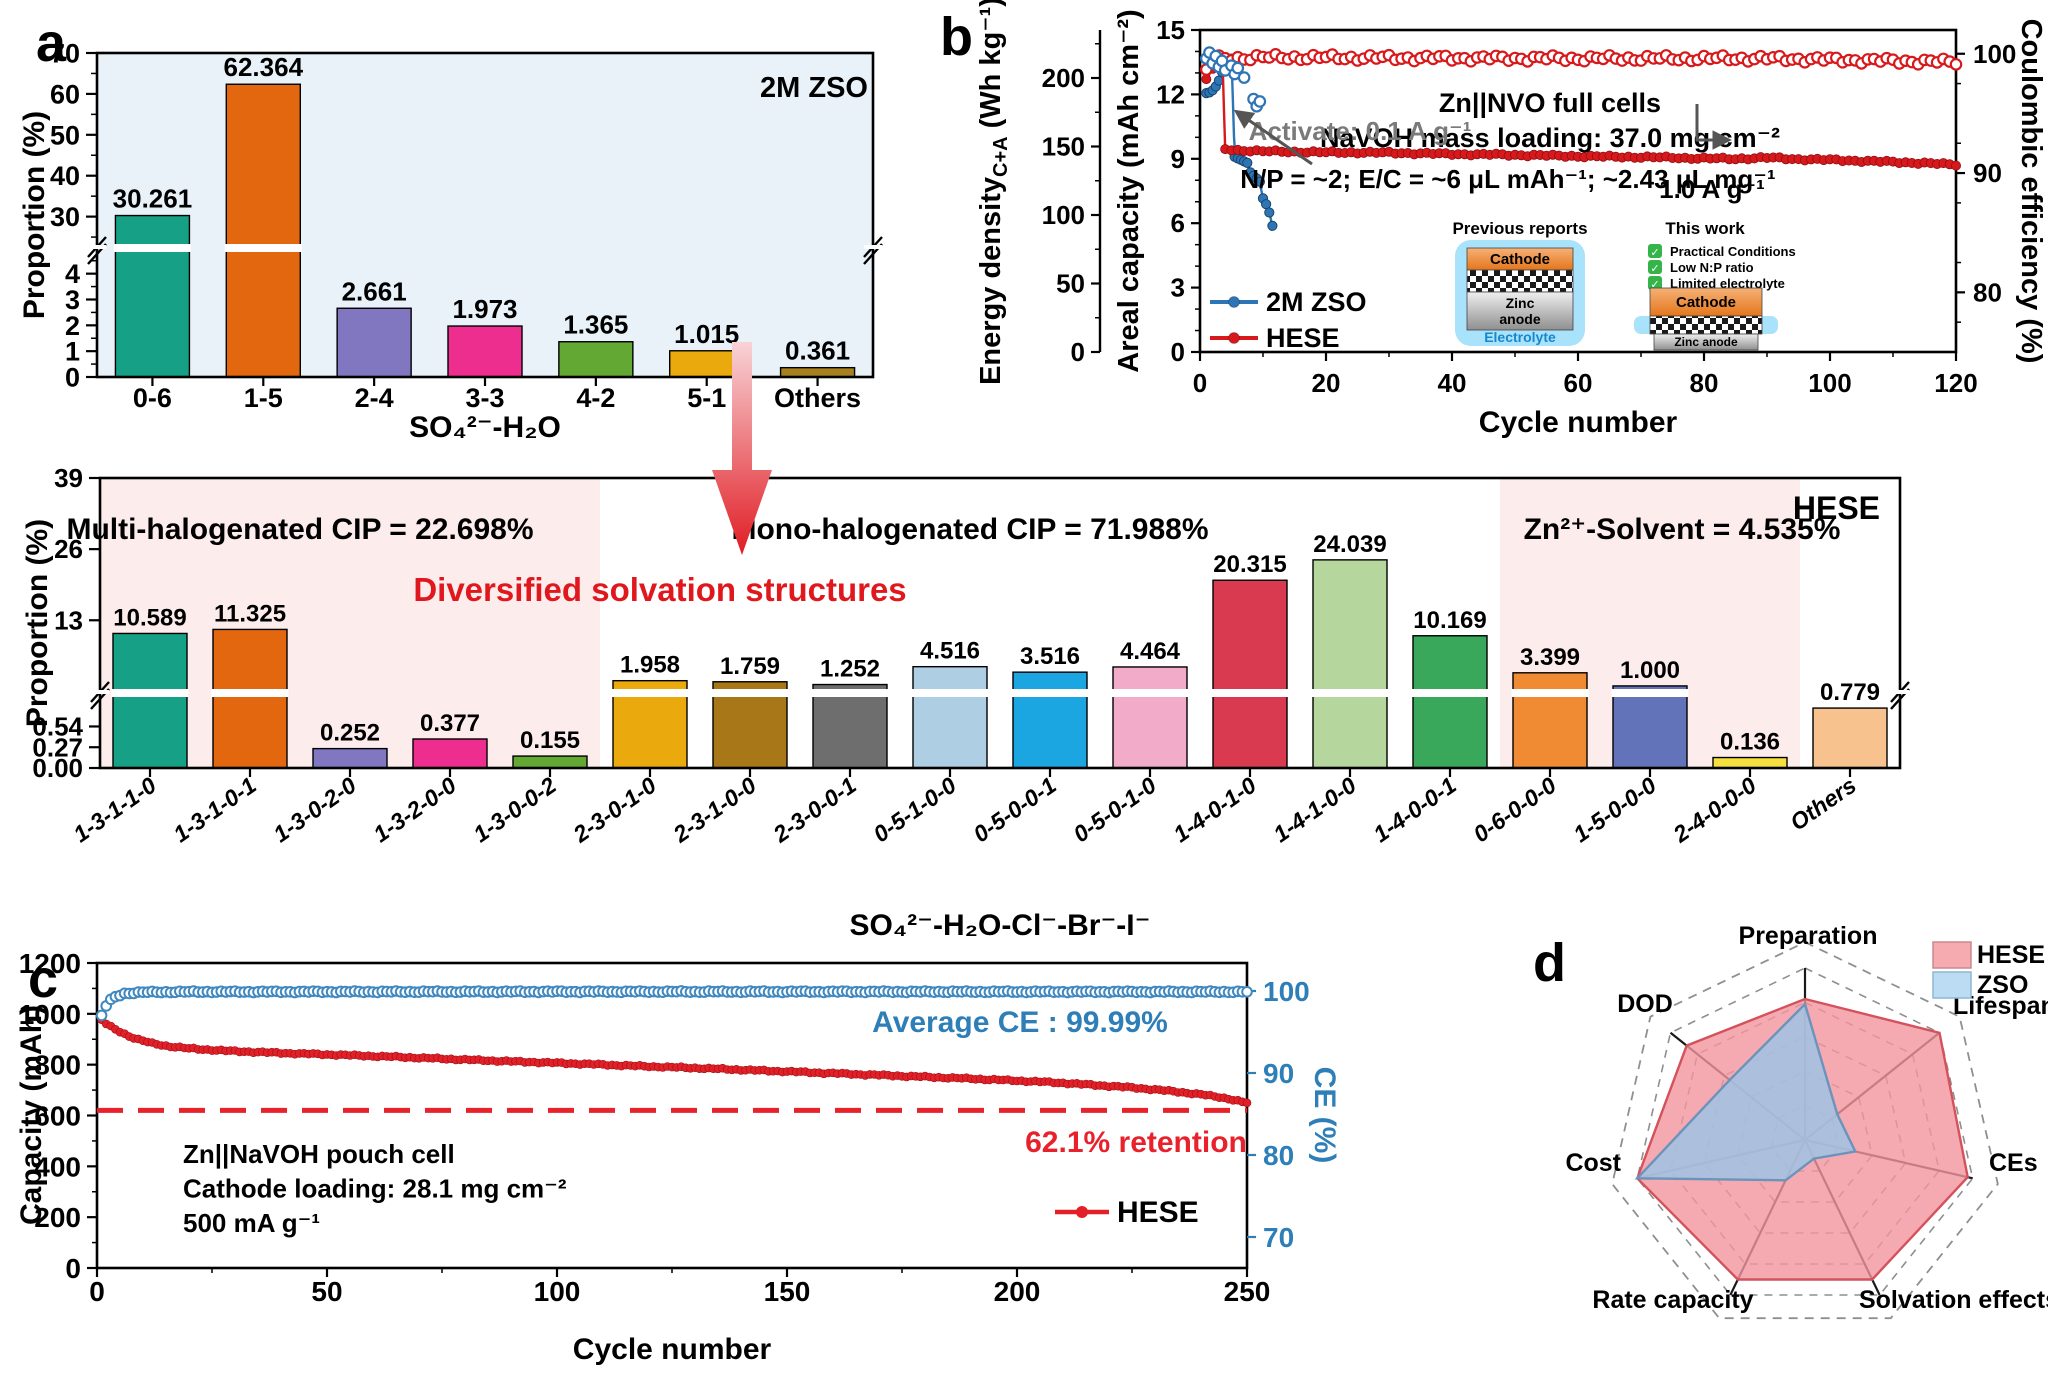 The height and width of the screenshot is (1380, 2048). Describe the element at coordinates (57, 1166) in the screenshot. I see `svg-text: 400` at that location.